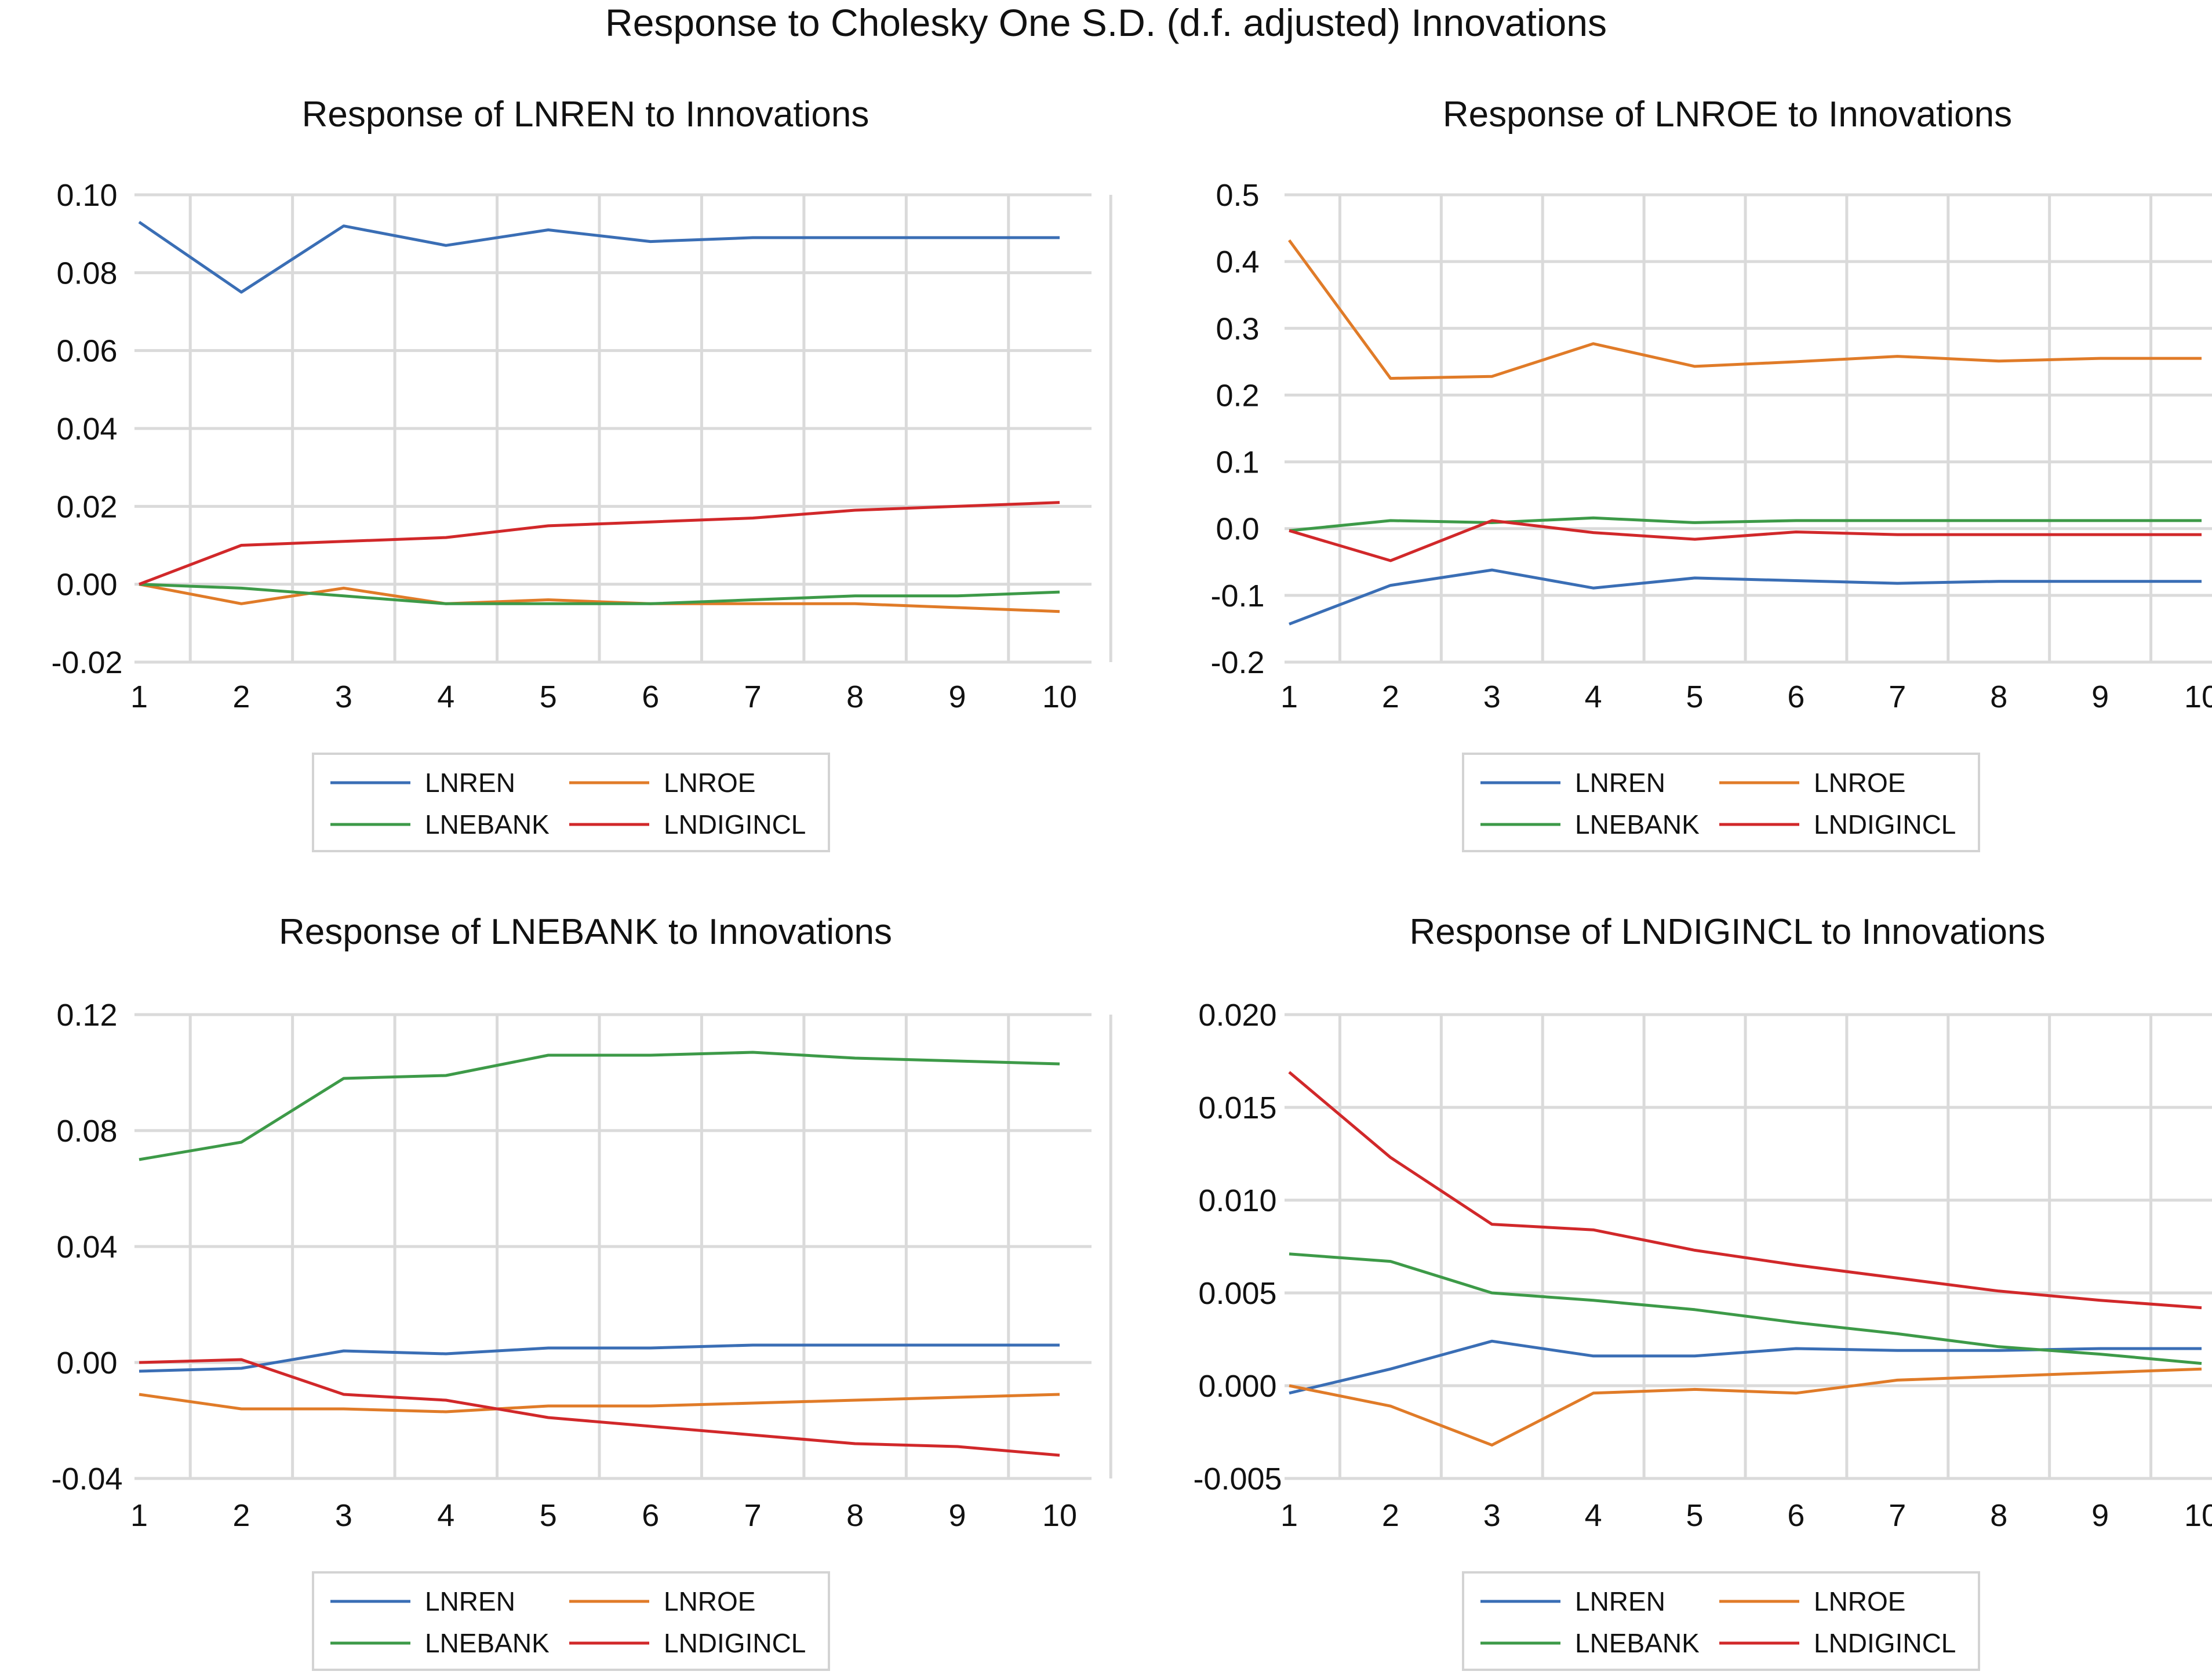 Image resolution: width=2212 pixels, height=1675 pixels. Describe the element at coordinates (1237, 1016) in the screenshot. I see `y-tick-label: 0.020` at that location.